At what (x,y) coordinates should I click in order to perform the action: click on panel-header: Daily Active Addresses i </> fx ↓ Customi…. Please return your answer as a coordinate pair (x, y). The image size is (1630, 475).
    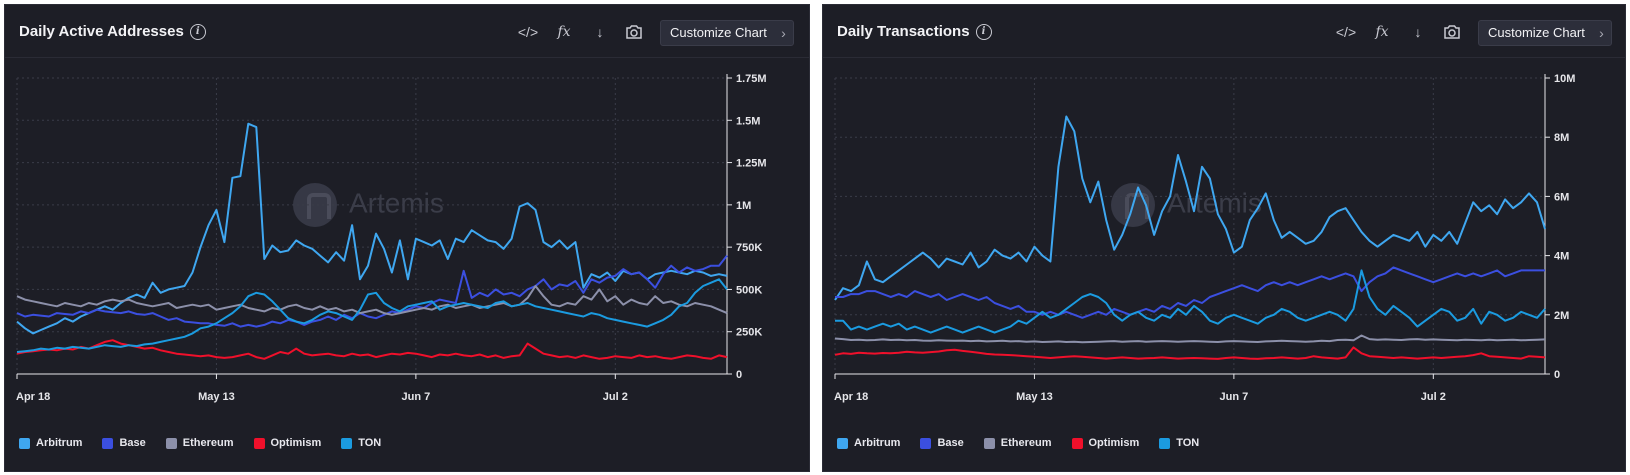
    Looking at the image, I should click on (407, 31).